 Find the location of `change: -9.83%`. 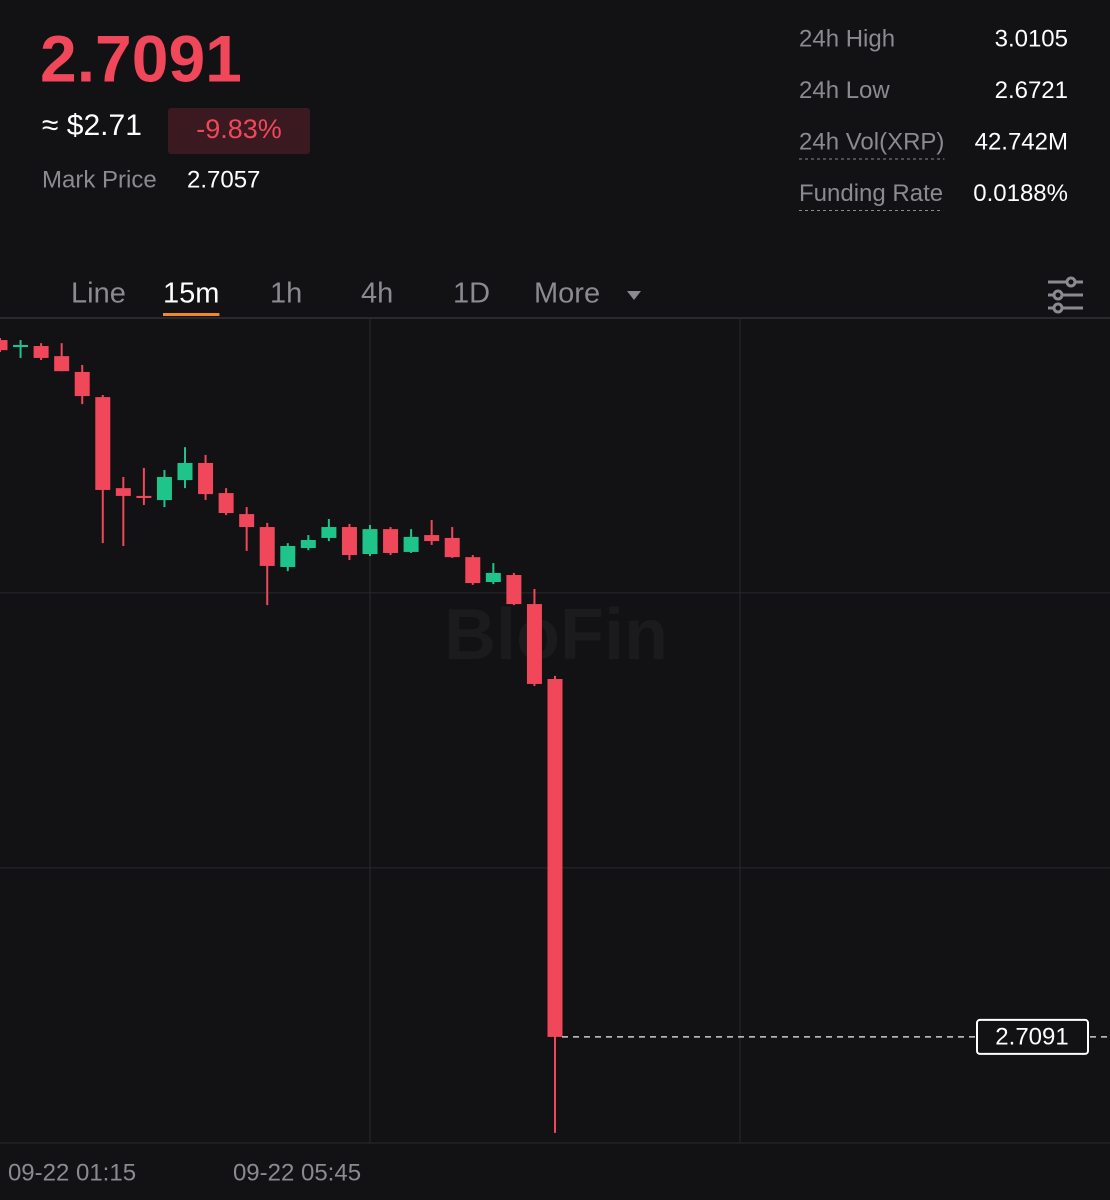

change: -9.83% is located at coordinates (239, 129).